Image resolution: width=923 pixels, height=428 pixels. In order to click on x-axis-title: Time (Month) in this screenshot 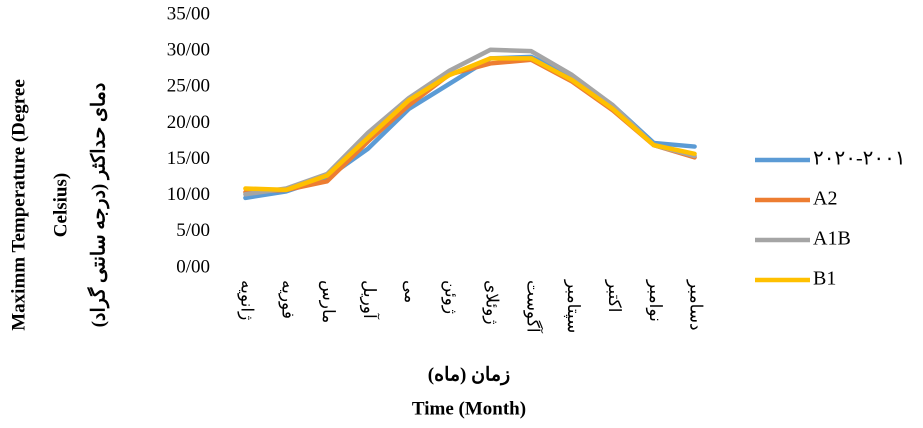, I will do `click(469, 408)`.